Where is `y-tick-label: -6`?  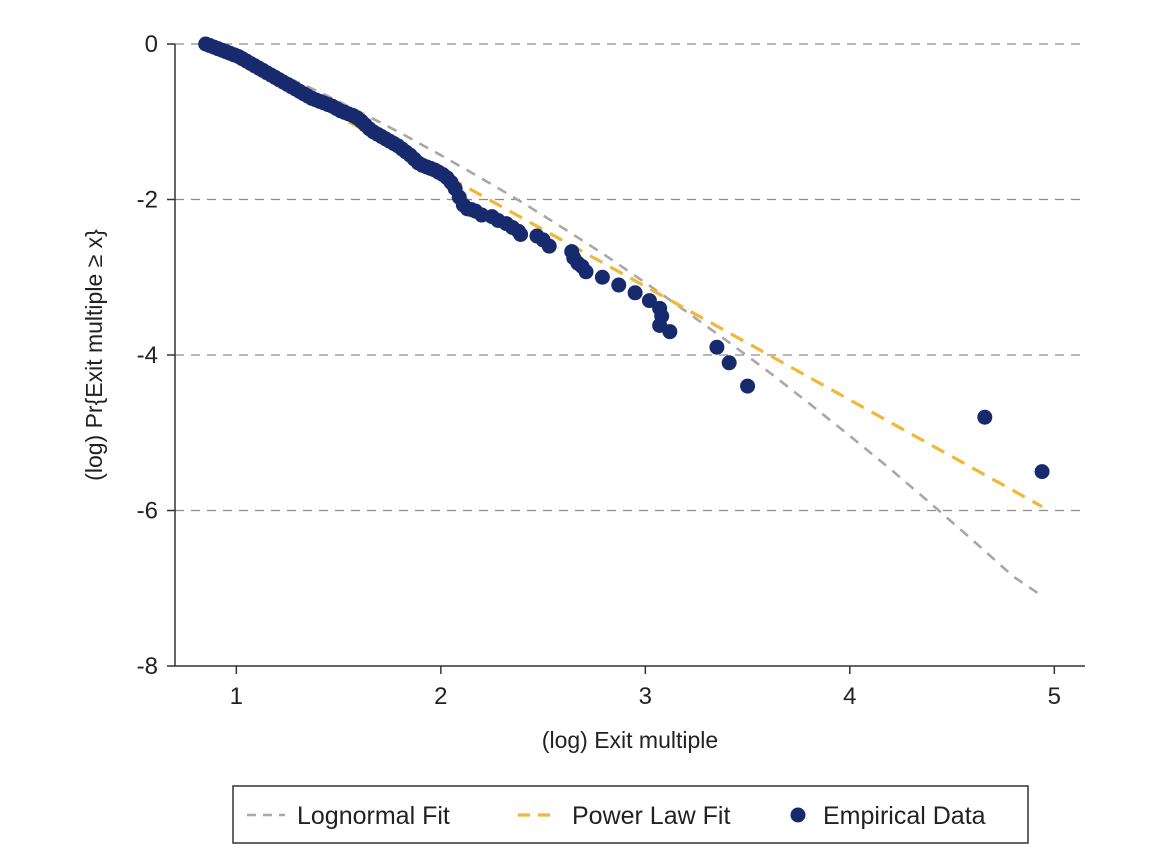
y-tick-label: -6 is located at coordinates (147, 511).